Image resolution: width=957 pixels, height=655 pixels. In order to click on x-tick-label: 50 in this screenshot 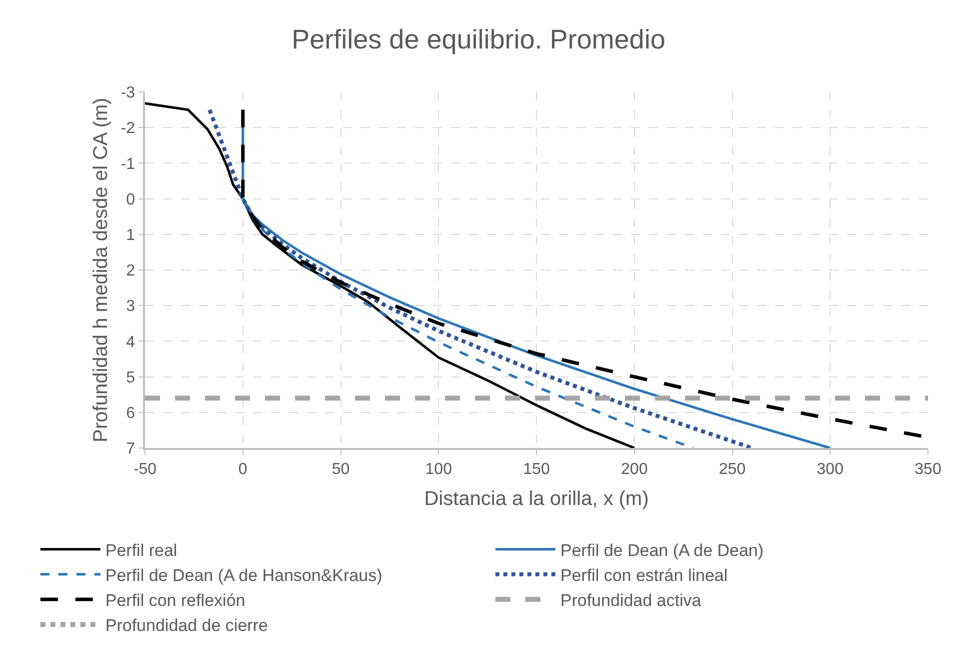, I will do `click(341, 469)`.